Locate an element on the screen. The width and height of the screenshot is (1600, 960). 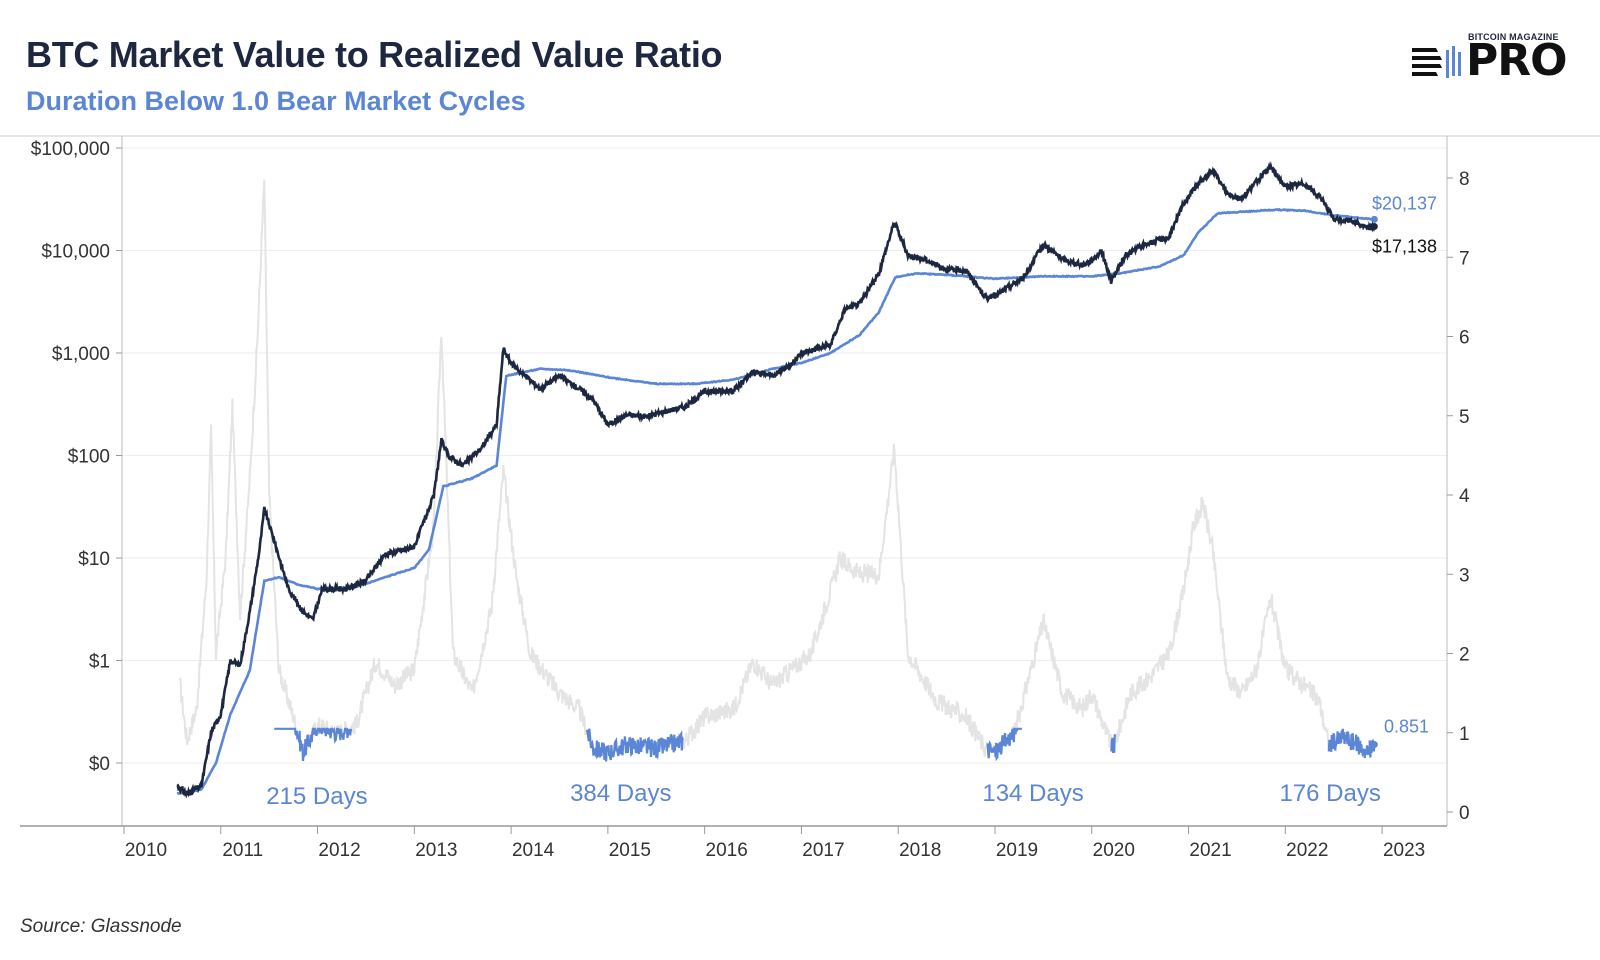
right-tick-label: 2 is located at coordinates (1464, 655).